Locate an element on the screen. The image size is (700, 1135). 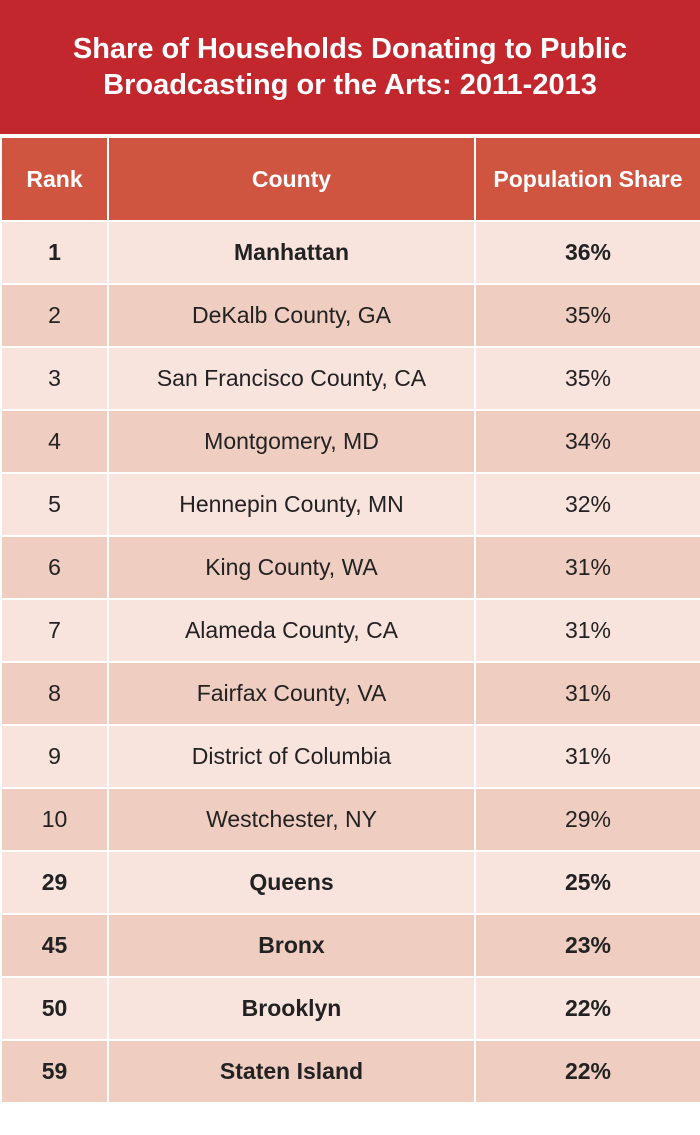
table-row: 3 San Francisco County, CA 35% is located at coordinates (350, 378).